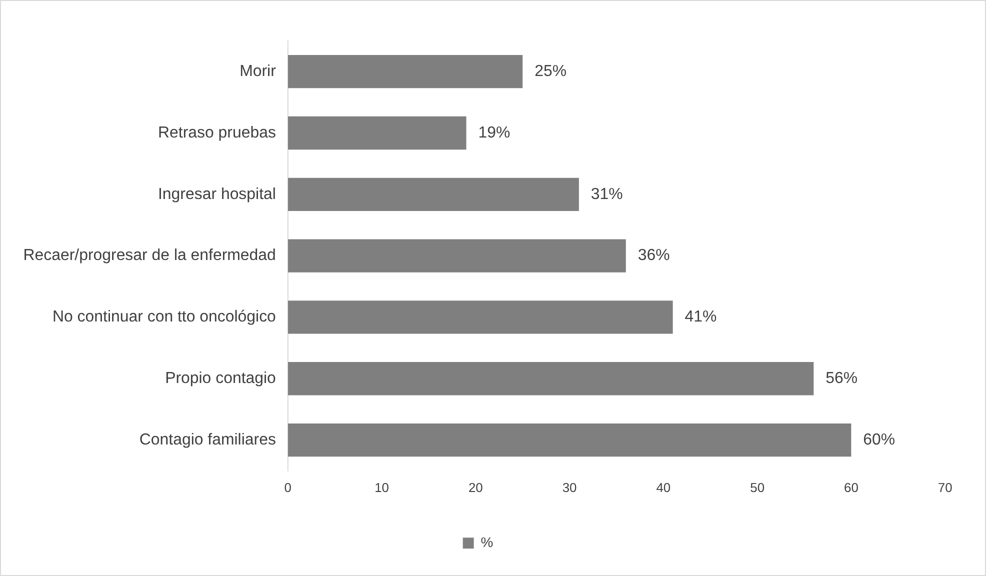  I want to click on data-label: 56%, so click(842, 379).